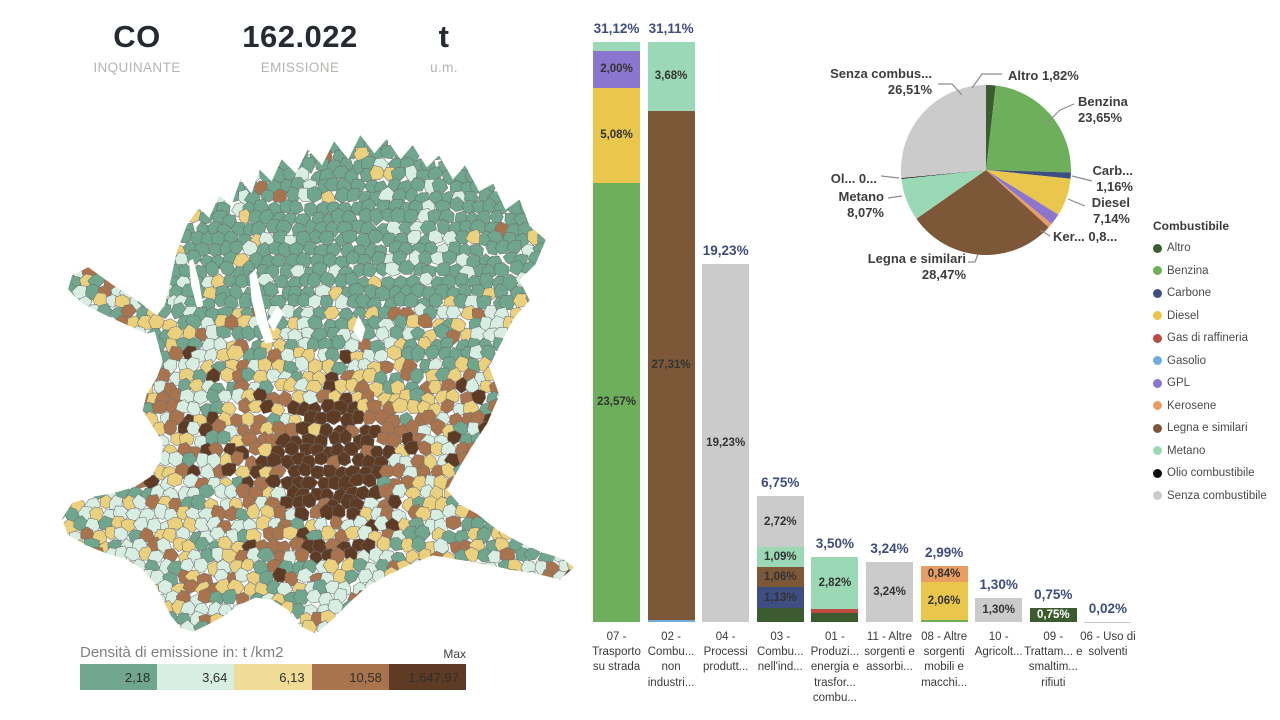  Describe the element at coordinates (671, 365) in the screenshot. I see `bar-segment-legna-e-similari: 27,31%` at that location.